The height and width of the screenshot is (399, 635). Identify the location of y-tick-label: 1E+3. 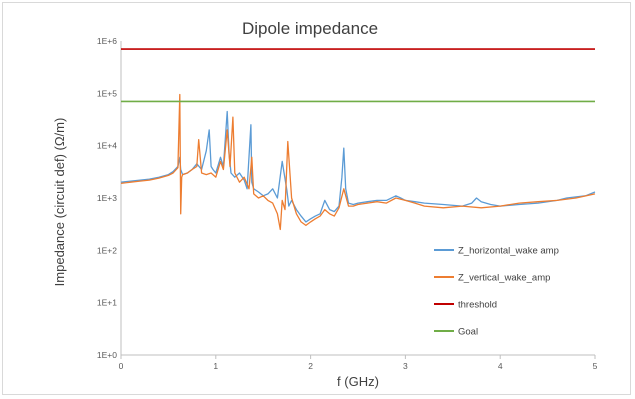
(107, 198).